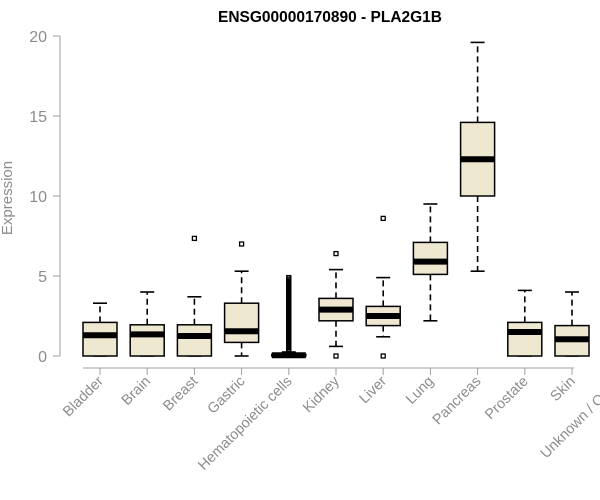 This screenshot has height=500, width=600. What do you see at coordinates (457, 401) in the screenshot?
I see `x-tick-label: Pancreas` at bounding box center [457, 401].